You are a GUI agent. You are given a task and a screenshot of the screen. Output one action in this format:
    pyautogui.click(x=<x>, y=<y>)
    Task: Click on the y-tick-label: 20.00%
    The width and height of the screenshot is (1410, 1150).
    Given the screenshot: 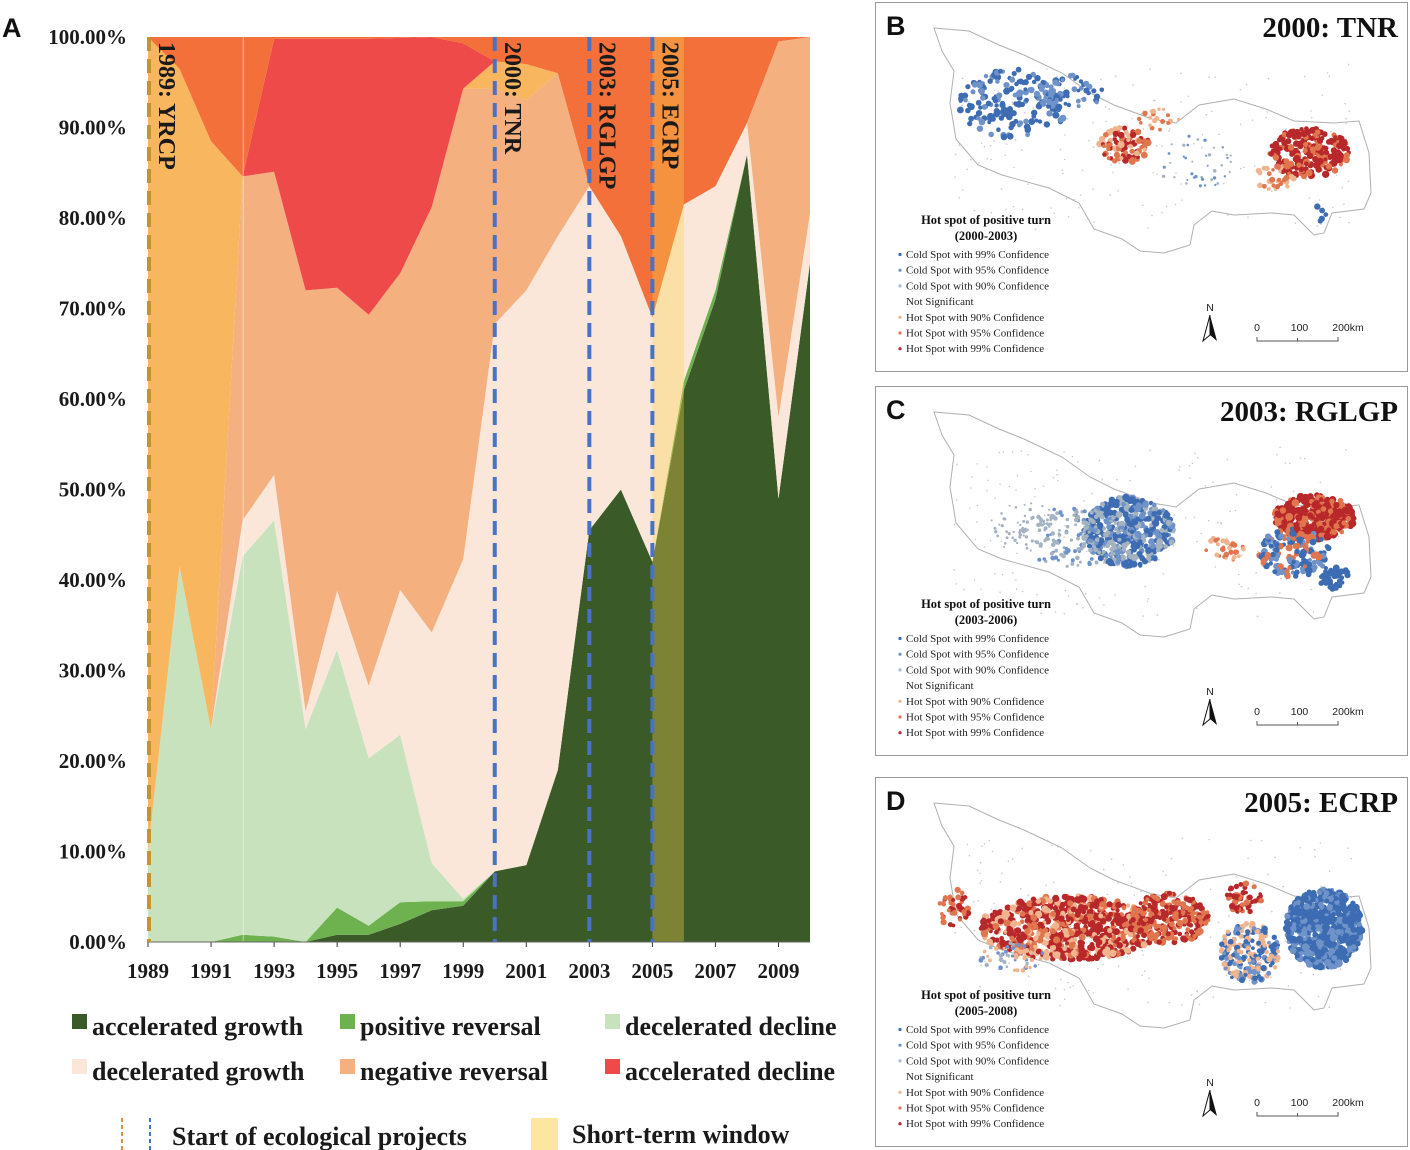 What is the action you would take?
    pyautogui.click(x=93, y=761)
    